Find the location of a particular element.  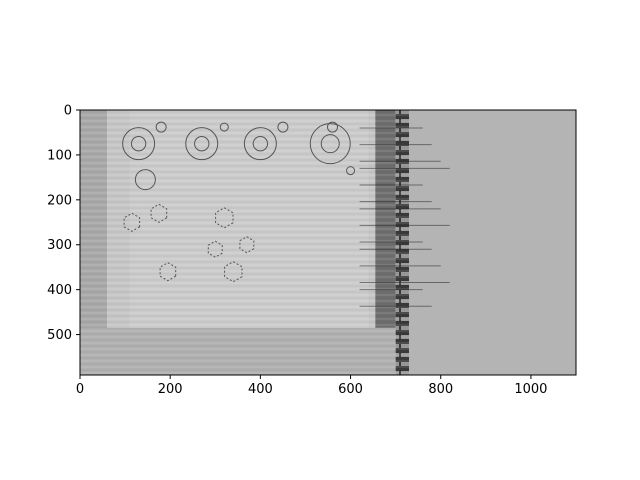

y-tick-label: 400 is located at coordinates (59, 290).